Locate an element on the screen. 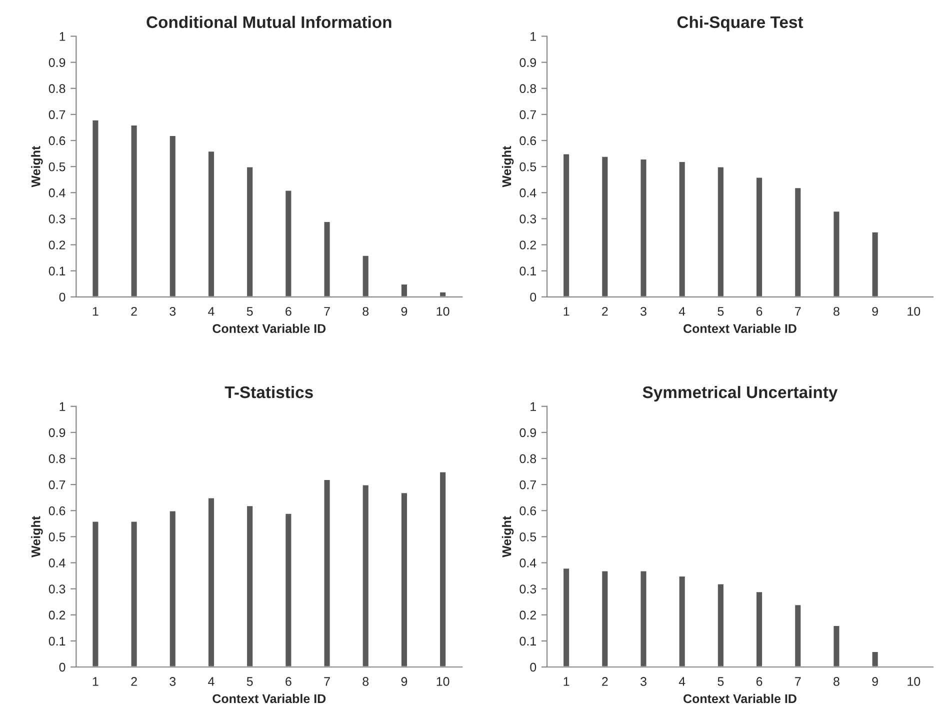 The image size is (952, 725). y-tick-label: 0.7 is located at coordinates (528, 115).